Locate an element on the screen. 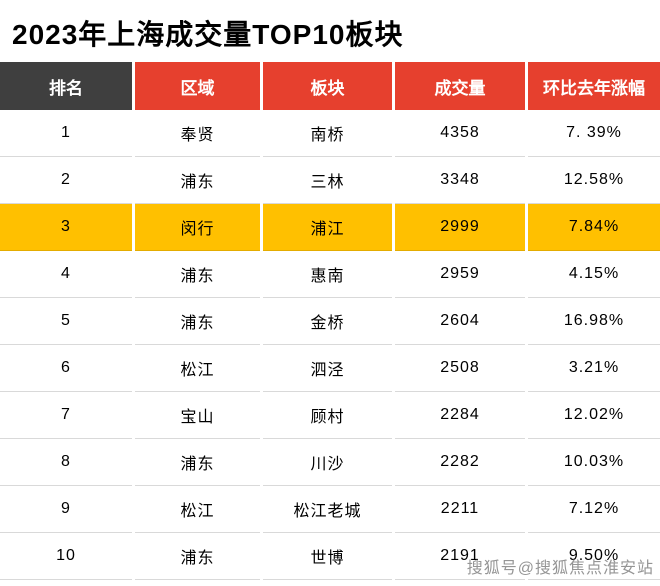 The image size is (660, 586). cell-rank: 10 is located at coordinates (66, 556).